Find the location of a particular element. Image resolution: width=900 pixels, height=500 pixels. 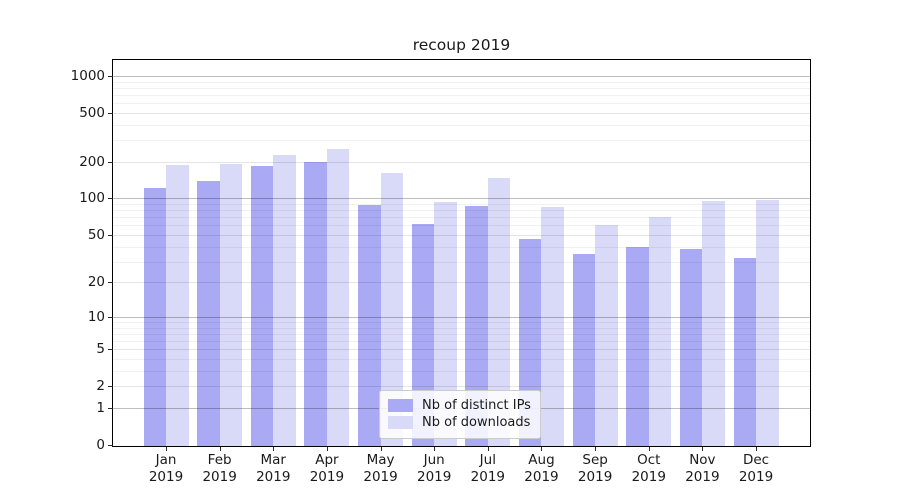

x-tick-label: Mar 2019 is located at coordinates (273, 469).